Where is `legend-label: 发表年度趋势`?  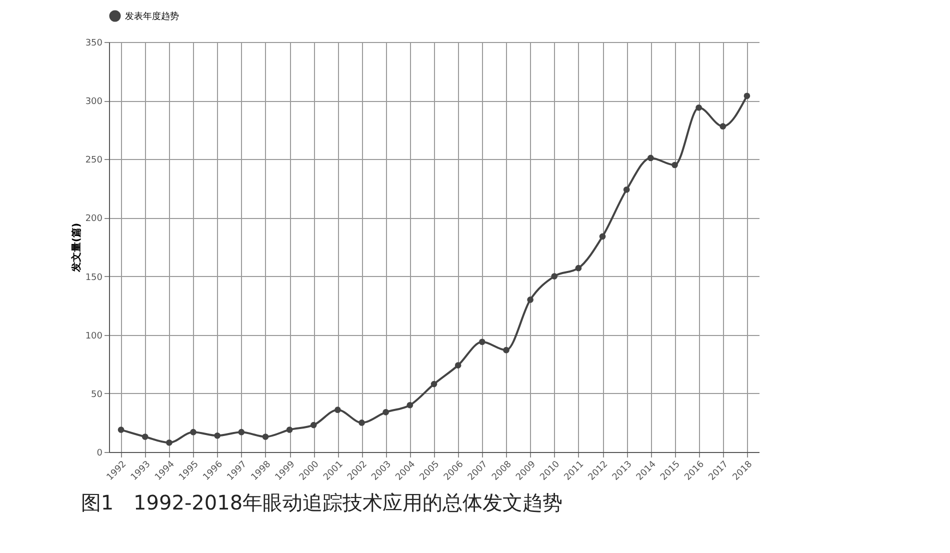
legend-label: 发表年度趋势 is located at coordinates (152, 16).